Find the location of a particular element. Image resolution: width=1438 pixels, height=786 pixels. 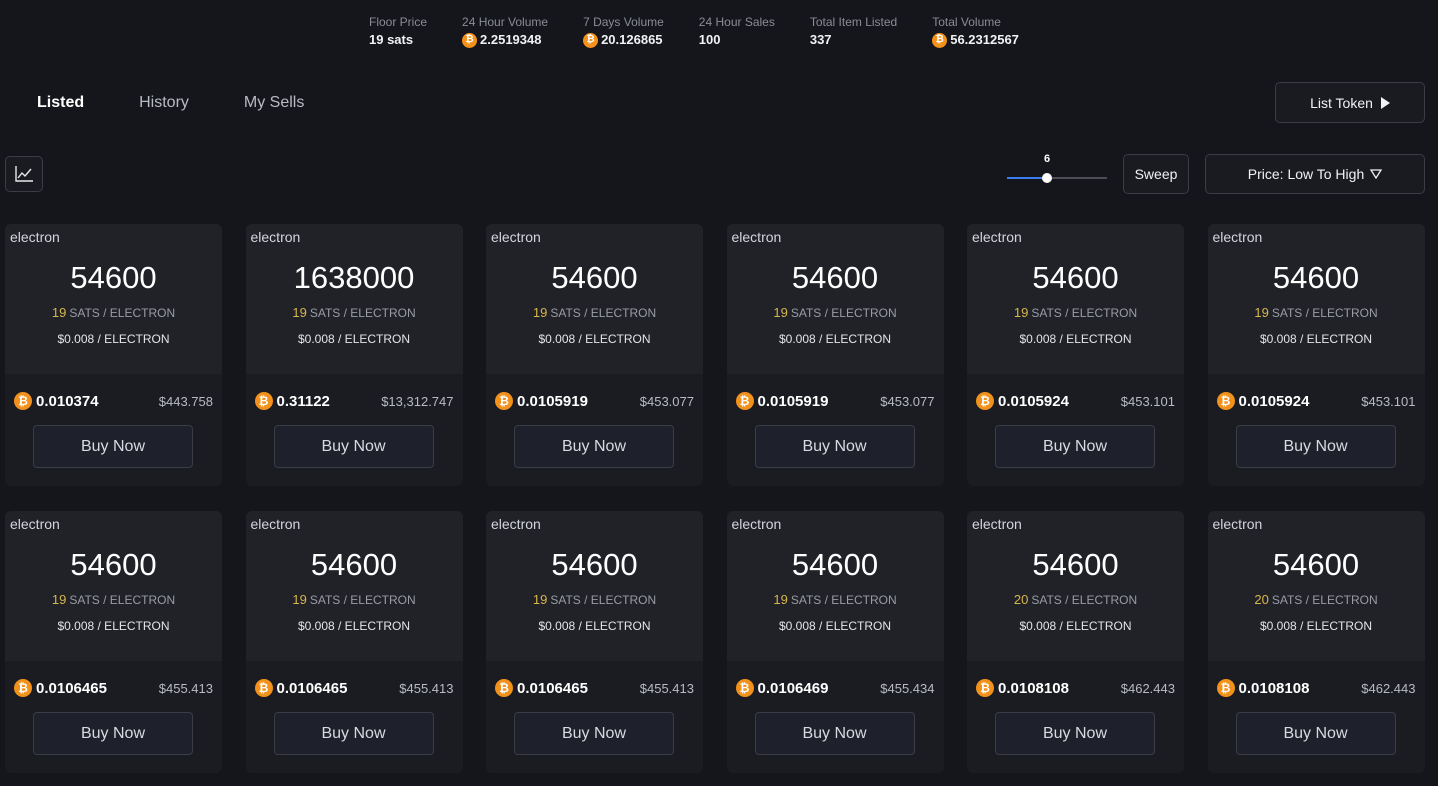

slider-thumb is located at coordinates (1047, 178).